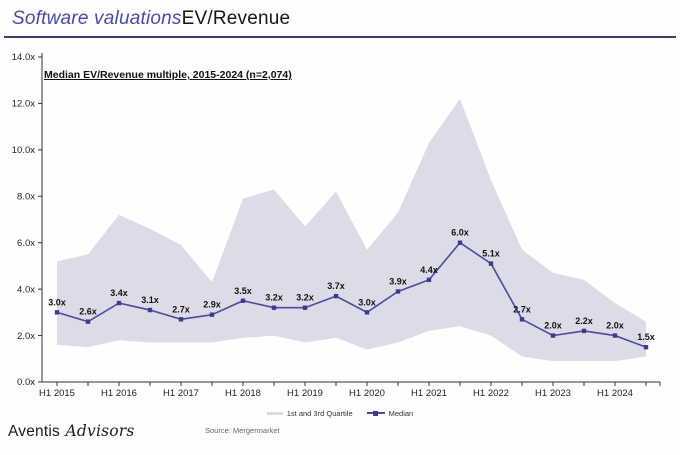 This screenshot has height=455, width=680. What do you see at coordinates (243, 291) in the screenshot?
I see `median-point-label: 3.5x` at bounding box center [243, 291].